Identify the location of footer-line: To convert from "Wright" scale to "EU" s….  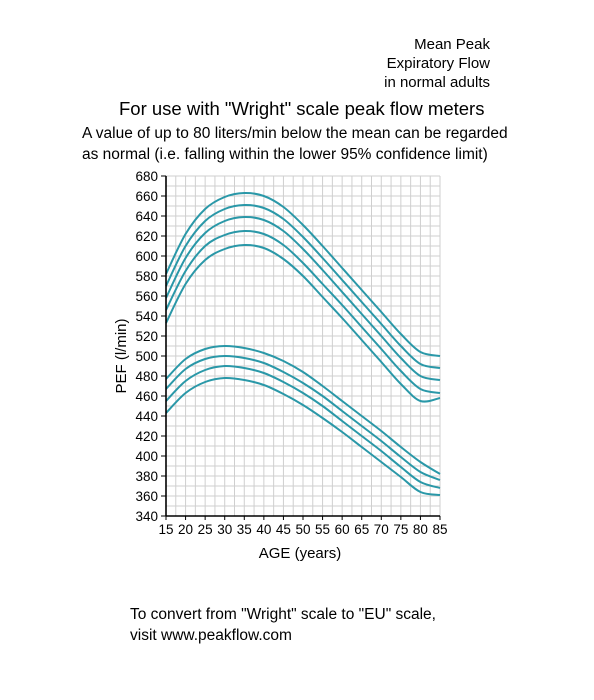
(283, 614).